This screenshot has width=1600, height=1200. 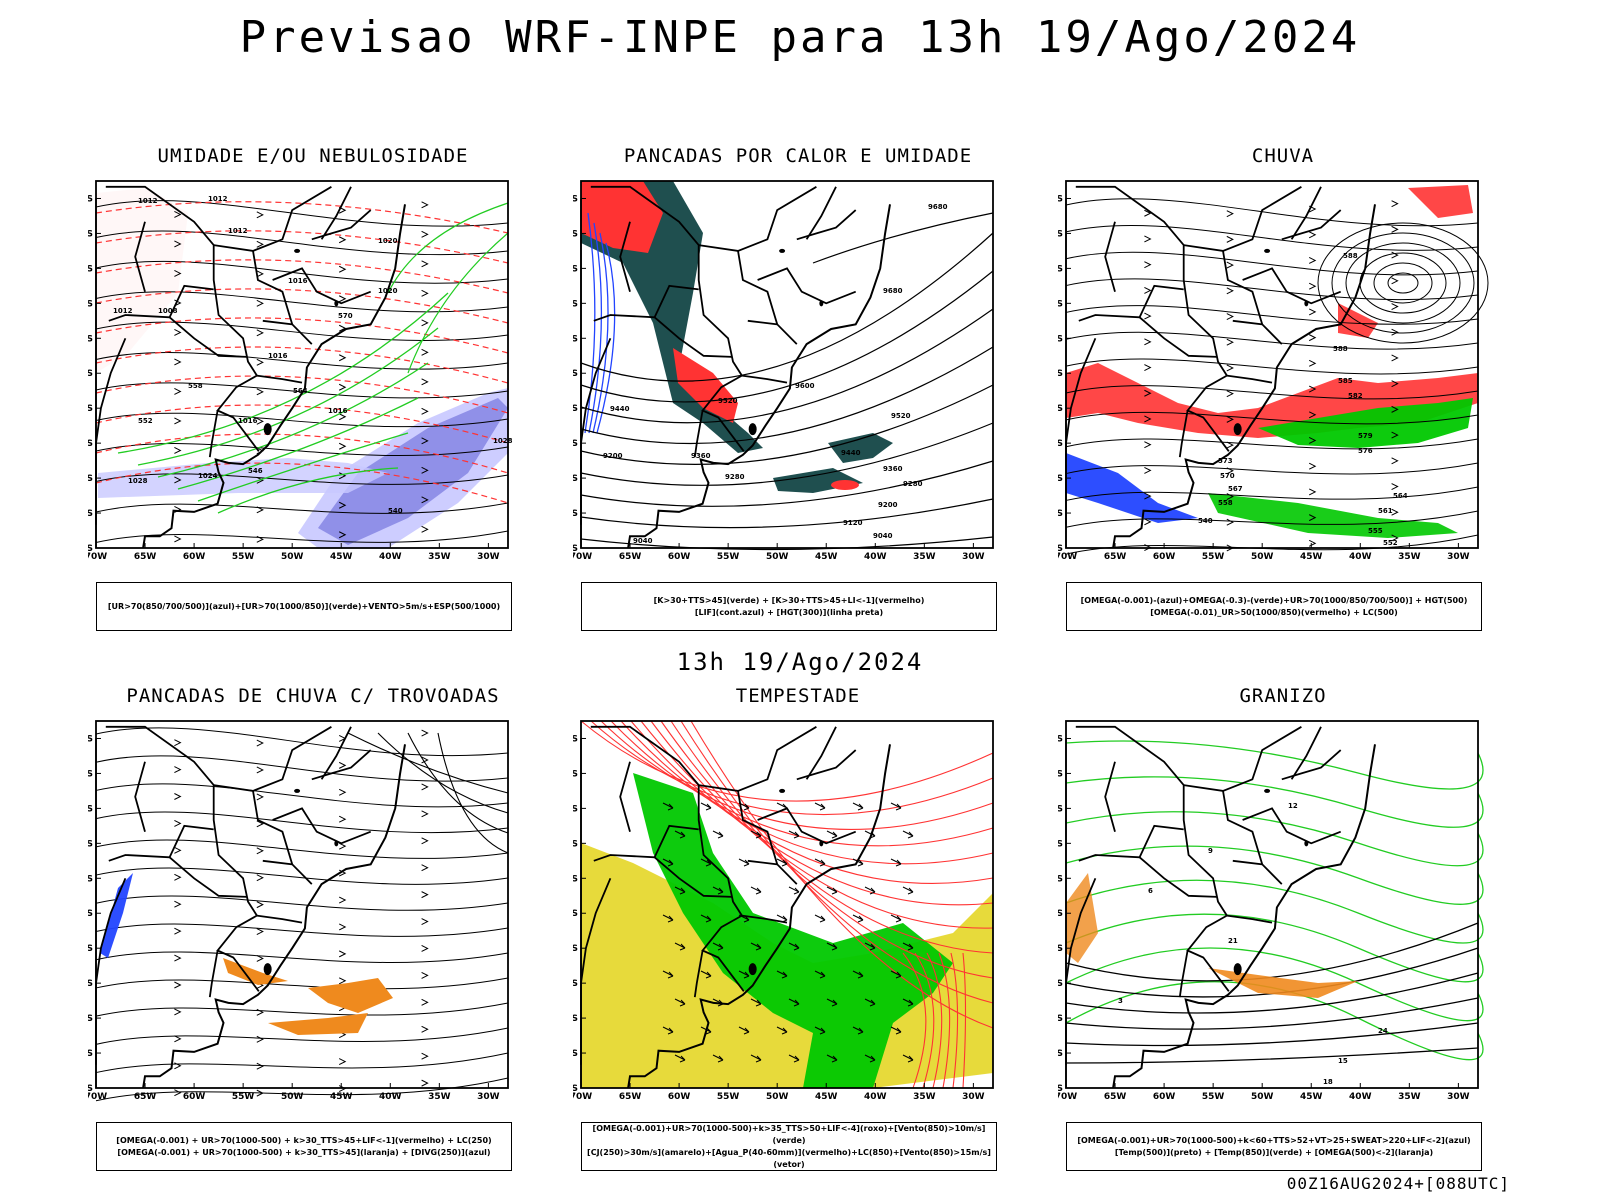 I want to click on lat-label: 33S, so click(x=575, y=984).